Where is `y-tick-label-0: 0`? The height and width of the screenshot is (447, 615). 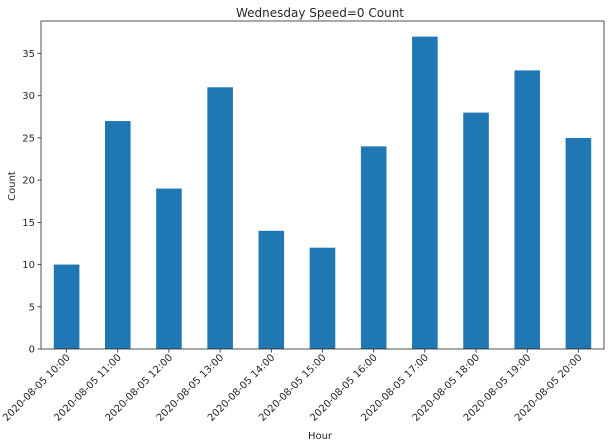
y-tick-label-0: 0 is located at coordinates (32, 350).